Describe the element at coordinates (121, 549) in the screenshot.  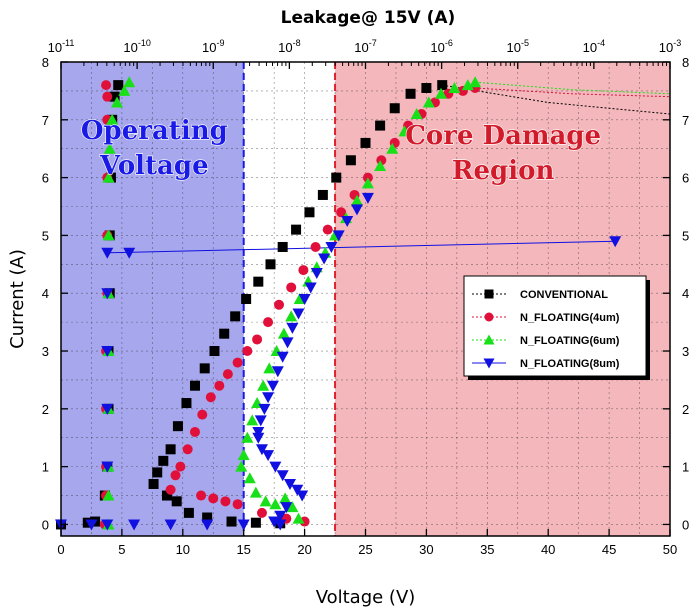
I see `x-tick-label: 5` at that location.